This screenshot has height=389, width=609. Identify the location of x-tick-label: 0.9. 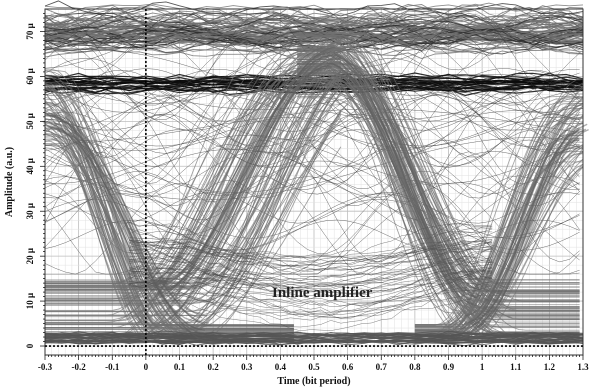
(449, 367).